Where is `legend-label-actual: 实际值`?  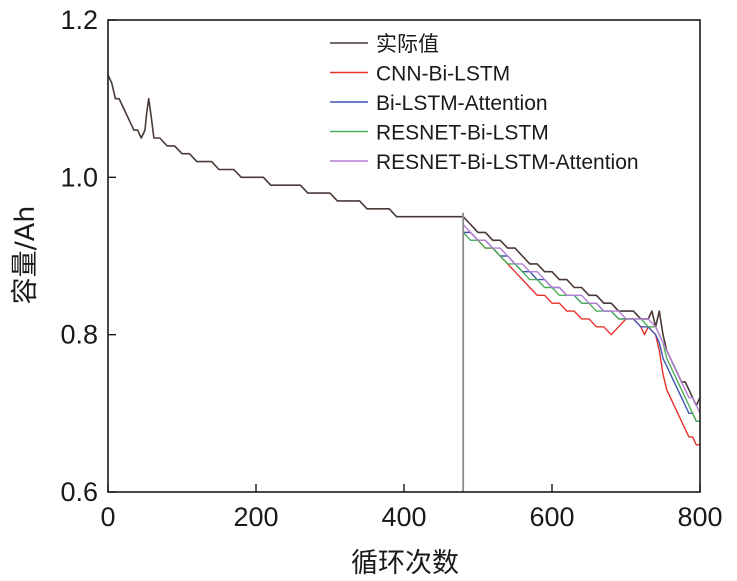 legend-label-actual: 实际值 is located at coordinates (407, 44).